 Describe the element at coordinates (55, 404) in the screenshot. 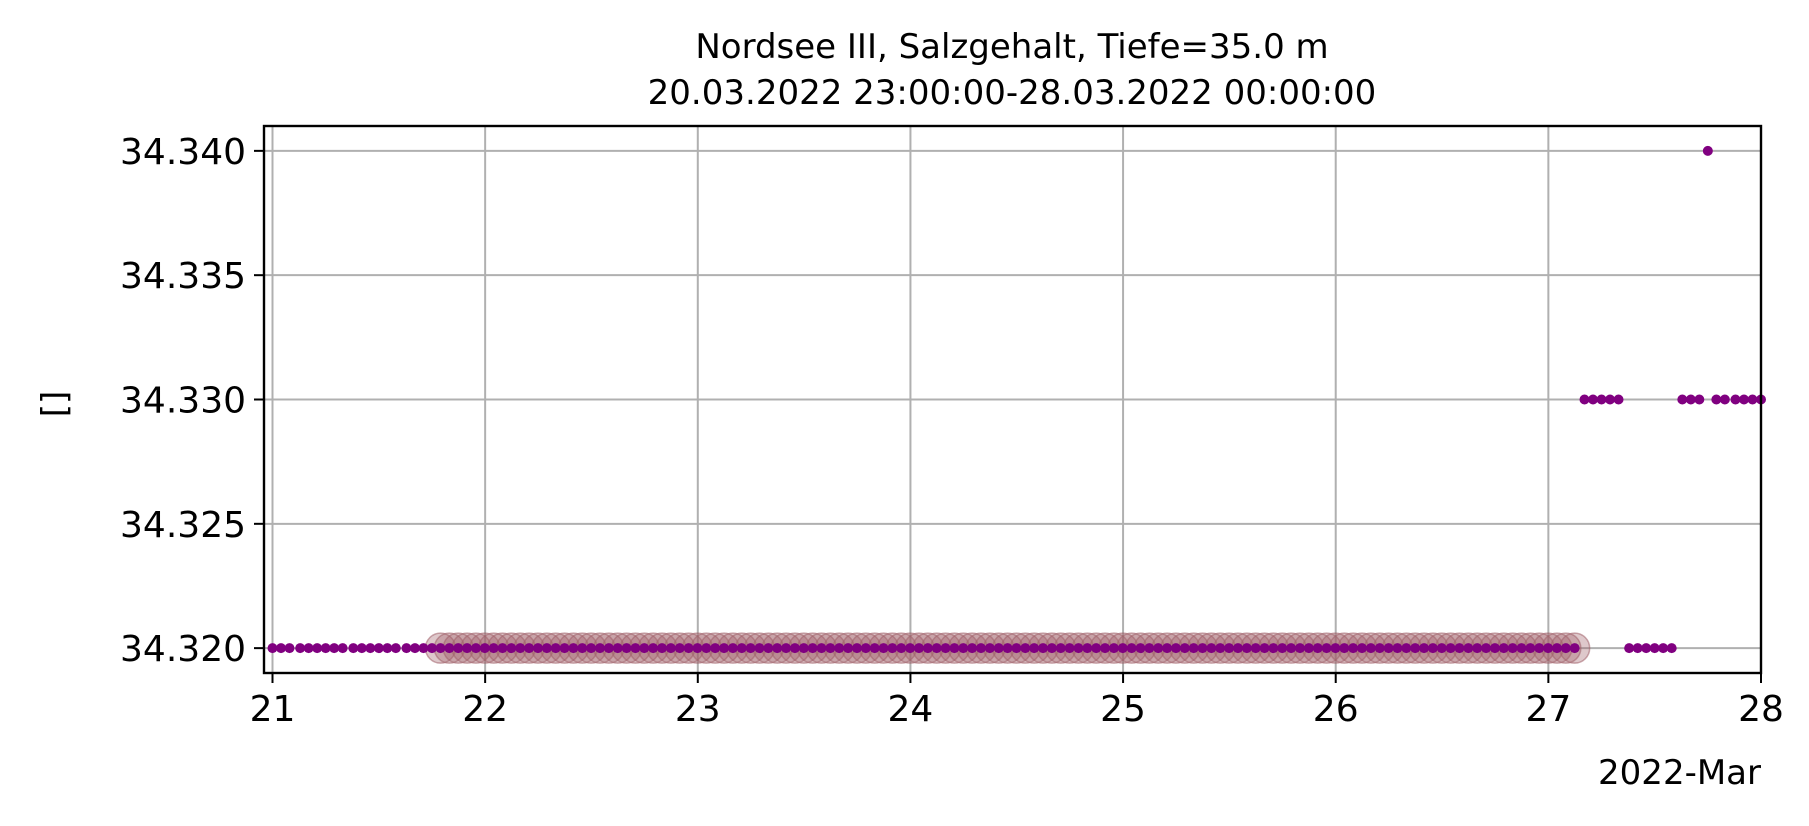

I see `y-axis-label: []` at that location.